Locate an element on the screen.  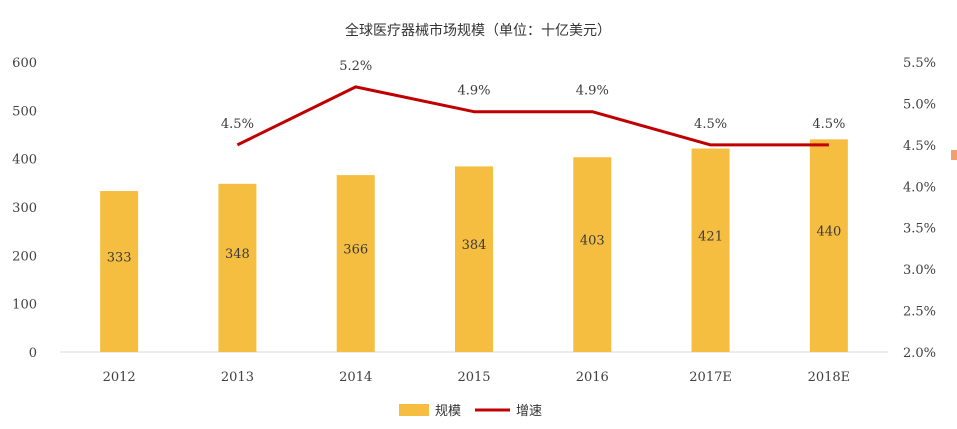
x-tick-label: 2013 is located at coordinates (237, 377).